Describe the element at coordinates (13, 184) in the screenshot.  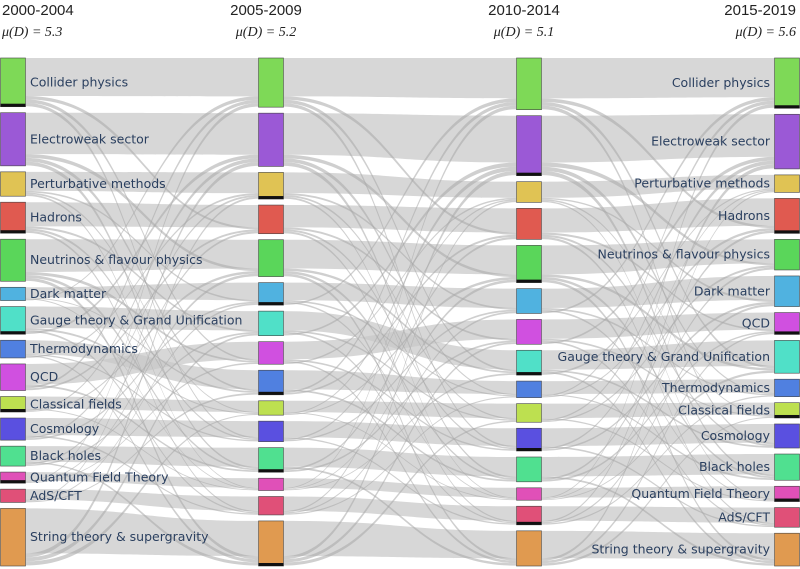
I see `node-perturbative-col0` at that location.